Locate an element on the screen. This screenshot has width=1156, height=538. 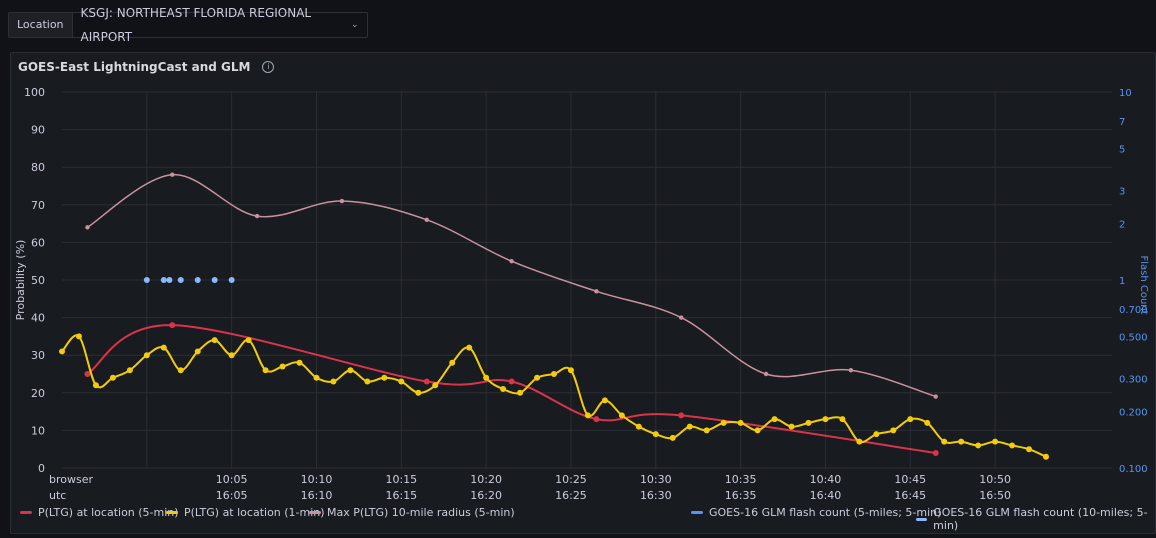
panel-header: GOES-East LightningCast and GLM i is located at coordinates (583, 67).